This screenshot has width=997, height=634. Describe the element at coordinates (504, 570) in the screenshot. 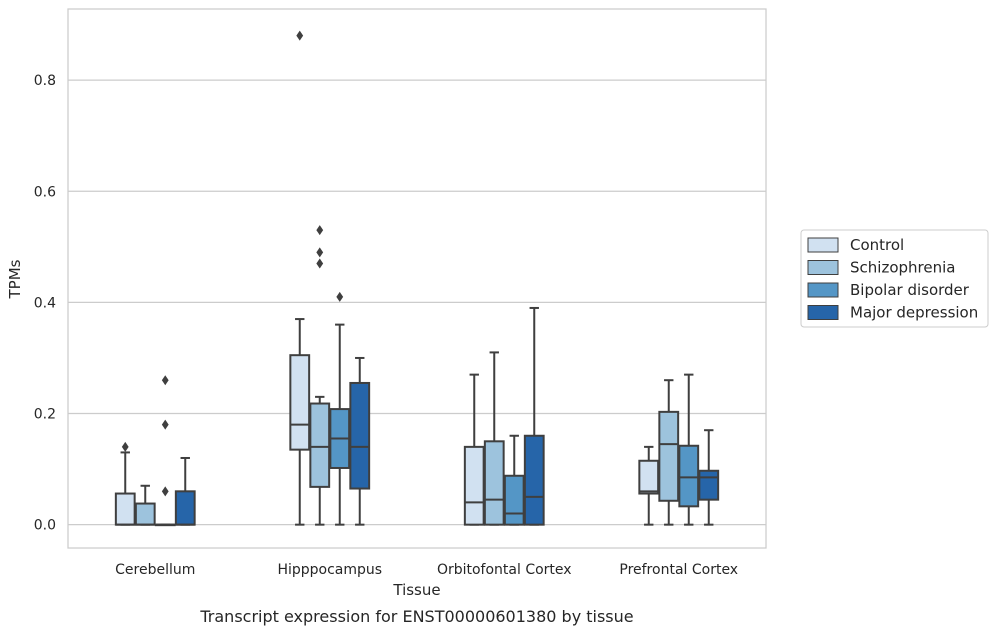

I see `x-tick-label: Orbitofontal Cortex` at that location.